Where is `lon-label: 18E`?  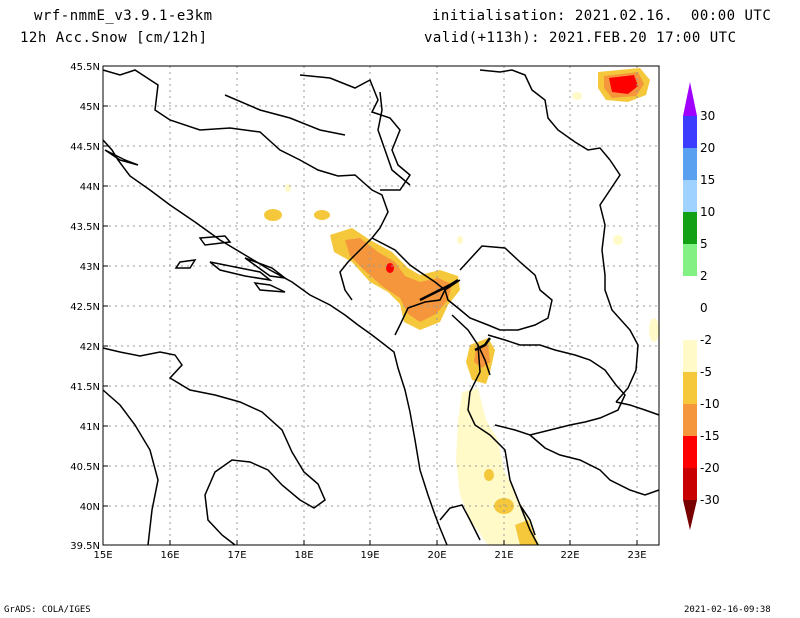 lon-label: 18E is located at coordinates (303, 555).